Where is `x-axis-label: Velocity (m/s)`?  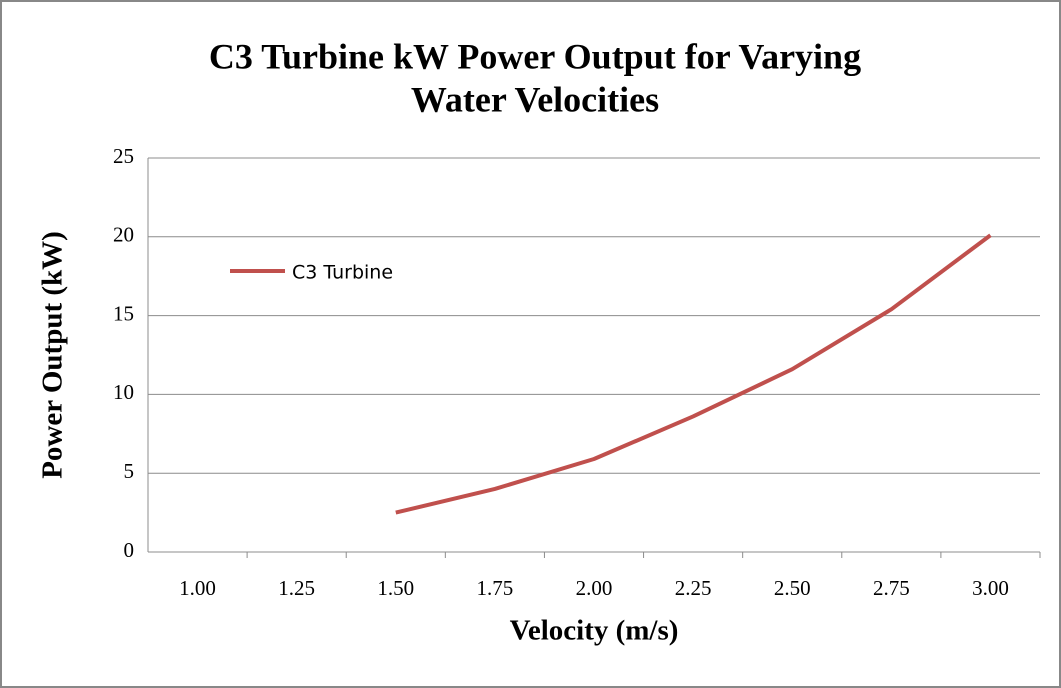 x-axis-label: Velocity (m/s) is located at coordinates (594, 631).